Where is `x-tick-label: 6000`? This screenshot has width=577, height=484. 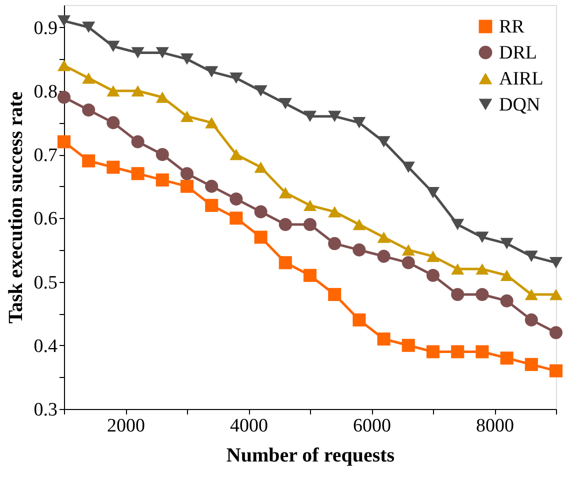 x-tick-label: 6000 is located at coordinates (372, 426).